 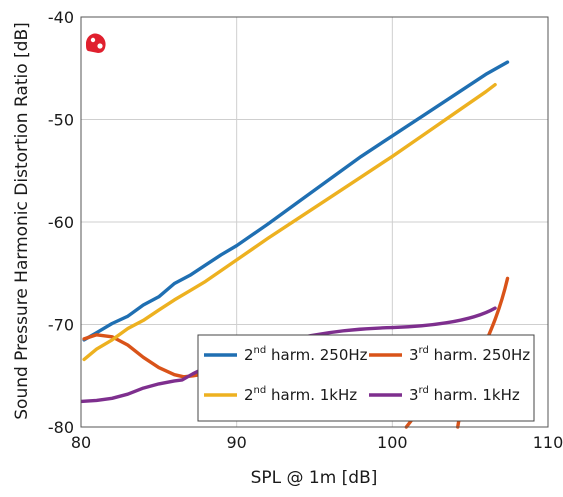 I want to click on legend-entry: 2nd harm. 250Hz, so click(x=306, y=354).